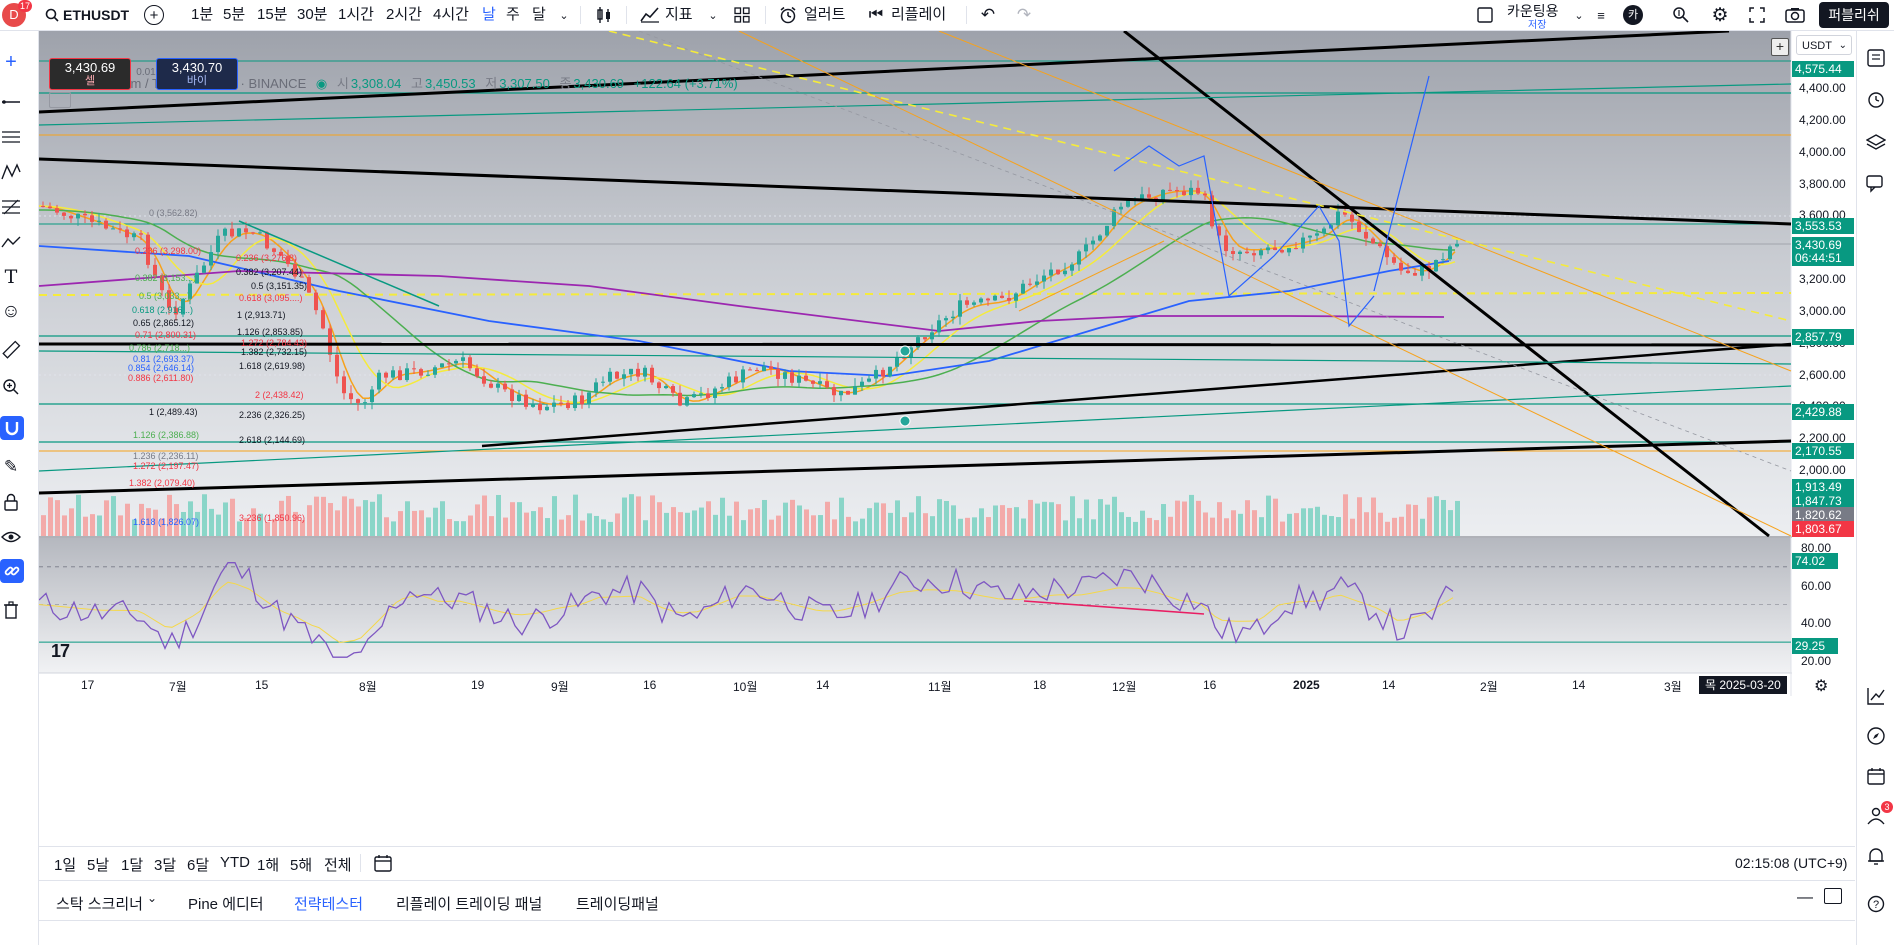 The height and width of the screenshot is (946, 1894). What do you see at coordinates (96, 15) in the screenshot?
I see `symbol-name: ETHUSDT` at bounding box center [96, 15].